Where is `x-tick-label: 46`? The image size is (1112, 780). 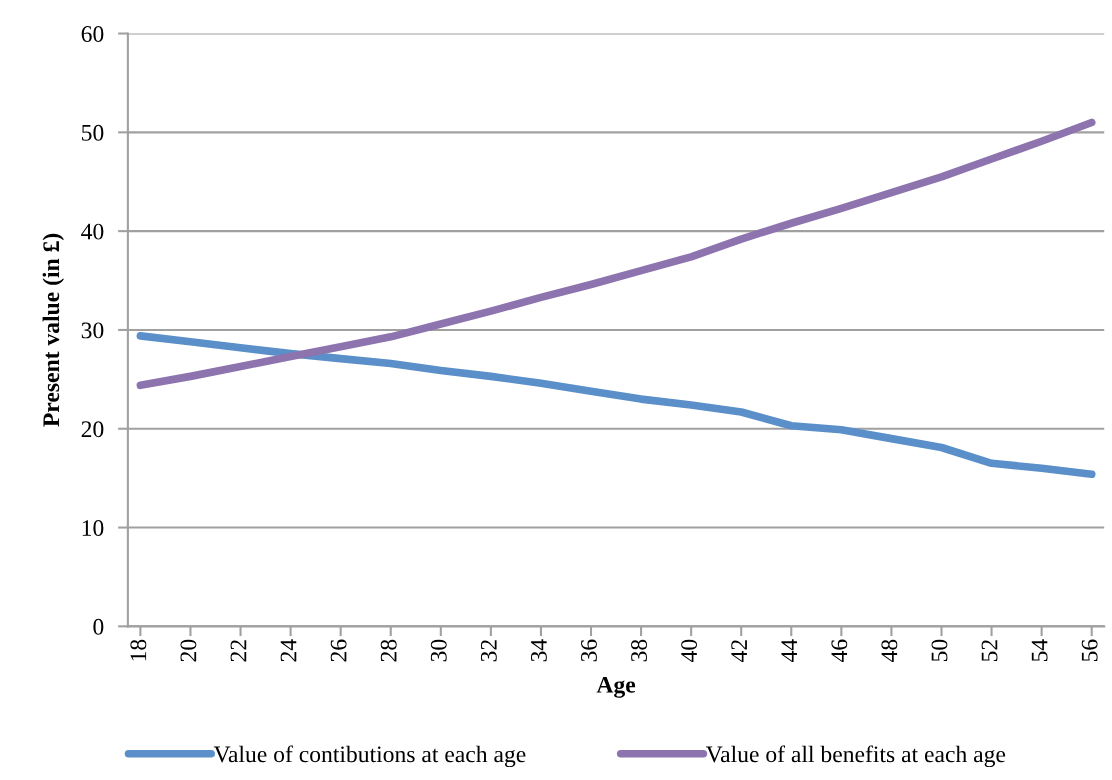
x-tick-label: 46 is located at coordinates (839, 650).